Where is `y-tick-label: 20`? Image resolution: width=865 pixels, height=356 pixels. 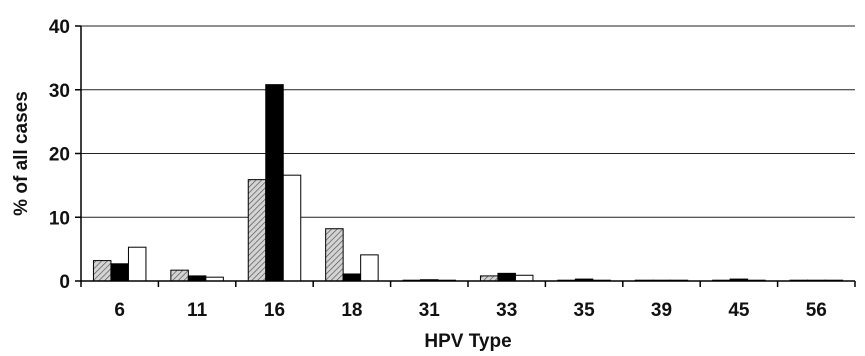 y-tick-label: 20 is located at coordinates (59, 155).